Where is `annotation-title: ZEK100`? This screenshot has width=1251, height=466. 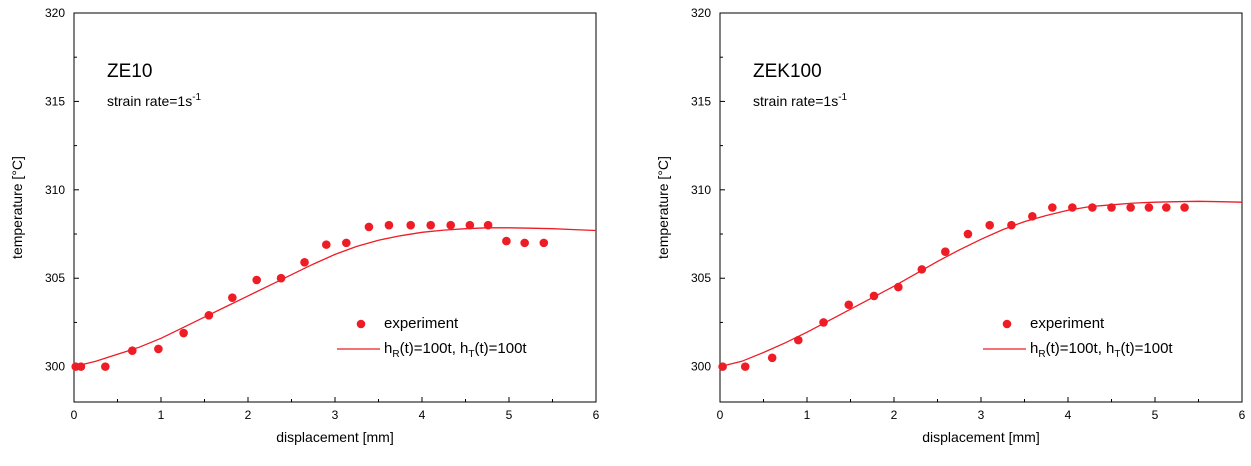
annotation-title: ZEK100 is located at coordinates (787, 71).